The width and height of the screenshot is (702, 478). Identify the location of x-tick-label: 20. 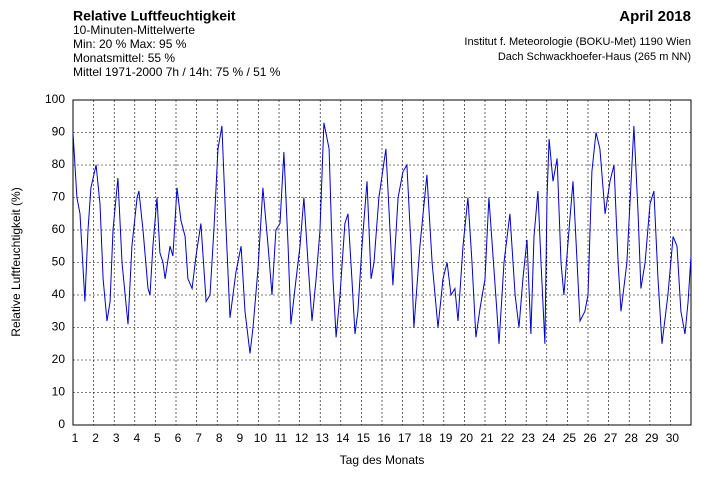
(467, 438).